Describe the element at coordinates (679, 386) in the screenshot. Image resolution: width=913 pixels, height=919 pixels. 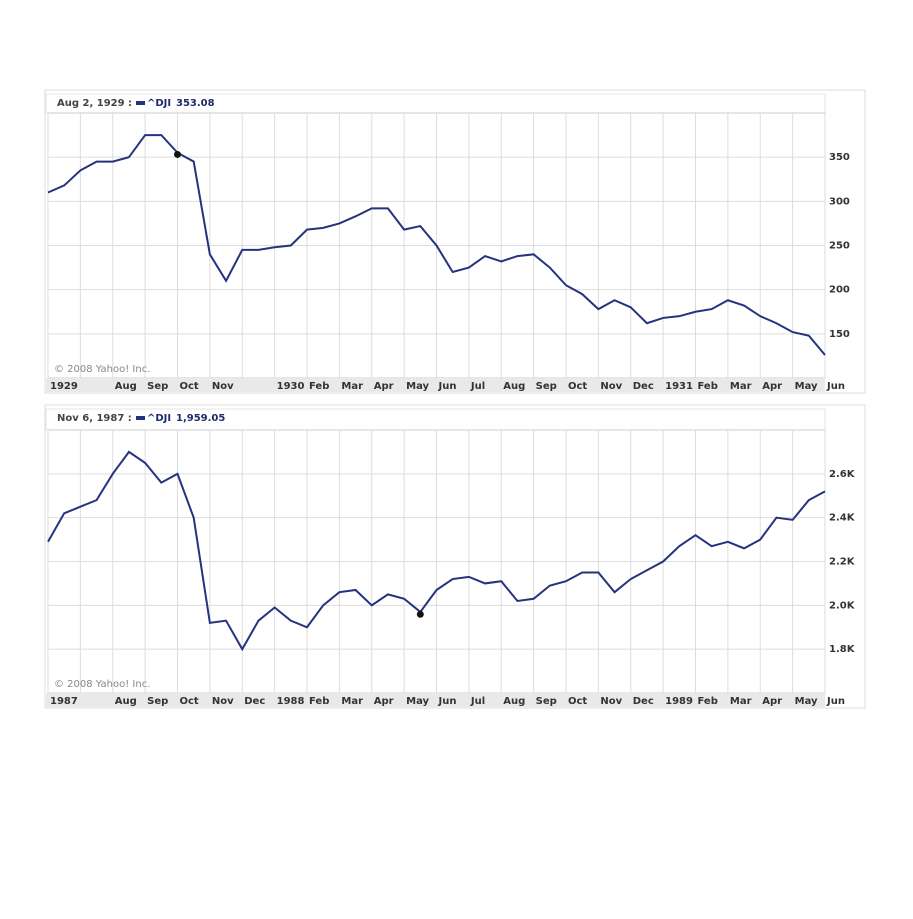
I see `x-tick-label: 1931` at that location.